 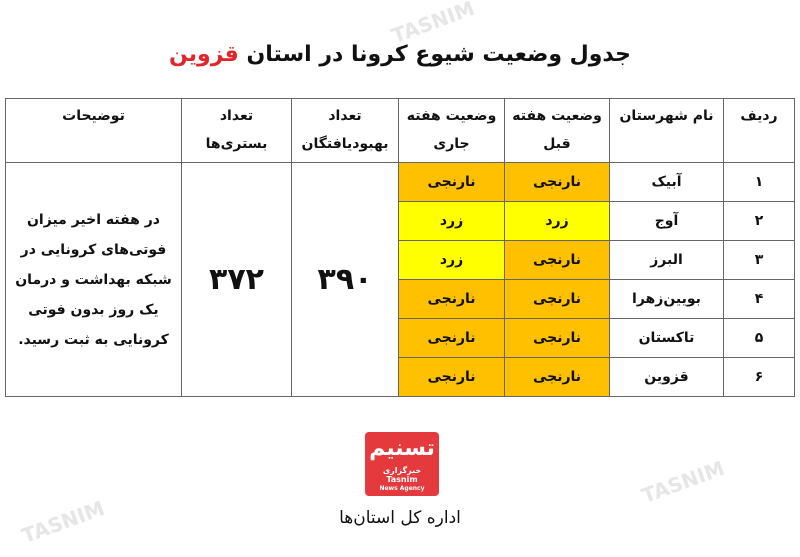 What do you see at coordinates (203, 54) in the screenshot?
I see `province-name: قزوین` at bounding box center [203, 54].